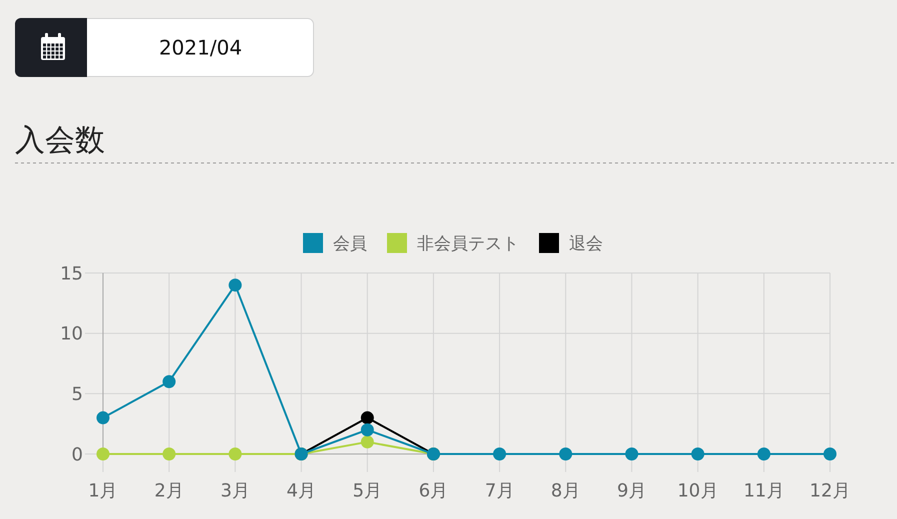  I want to click on x-tick-label: 4月, so click(301, 491).